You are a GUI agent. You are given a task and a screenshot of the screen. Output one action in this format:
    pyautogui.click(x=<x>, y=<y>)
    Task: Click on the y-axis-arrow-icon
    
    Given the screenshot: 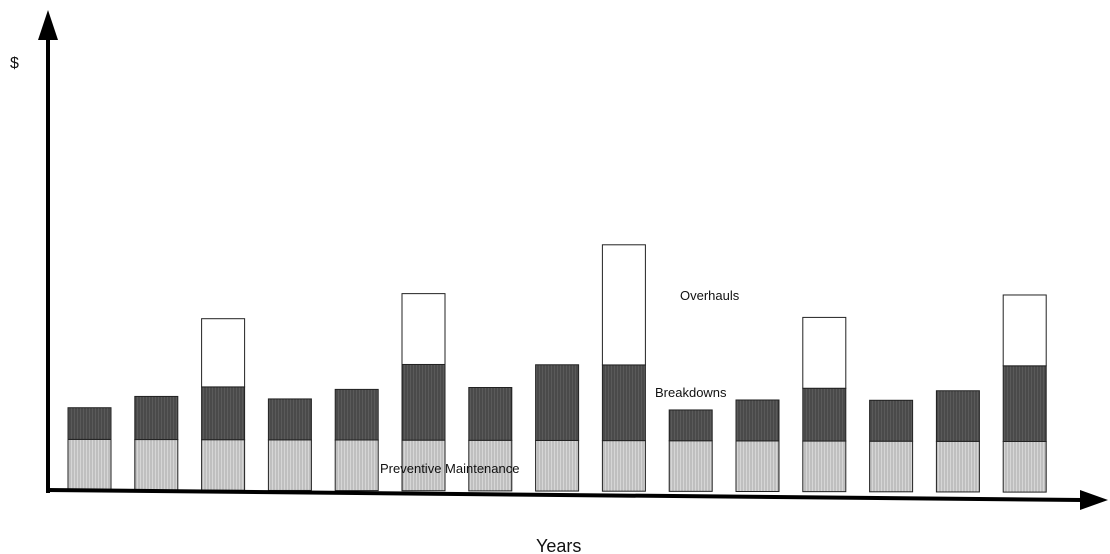 What is the action you would take?
    pyautogui.click(x=48, y=25)
    